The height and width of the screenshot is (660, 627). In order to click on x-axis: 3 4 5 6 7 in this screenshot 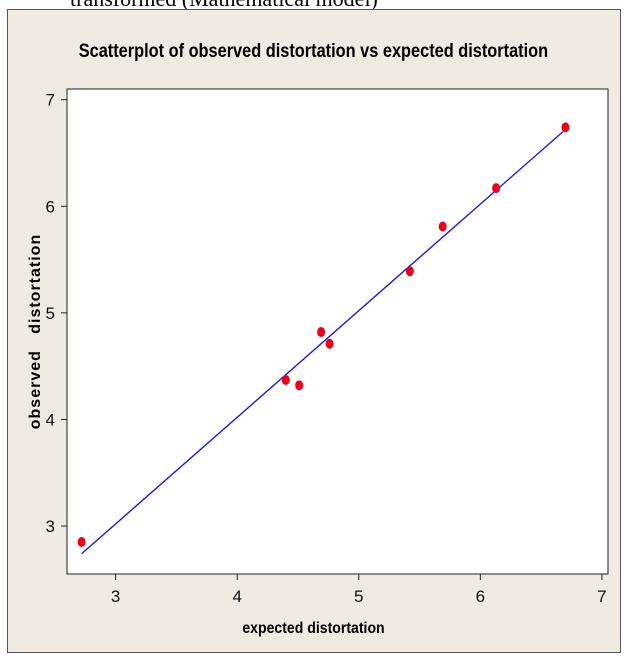, I will do `click(359, 590)`.